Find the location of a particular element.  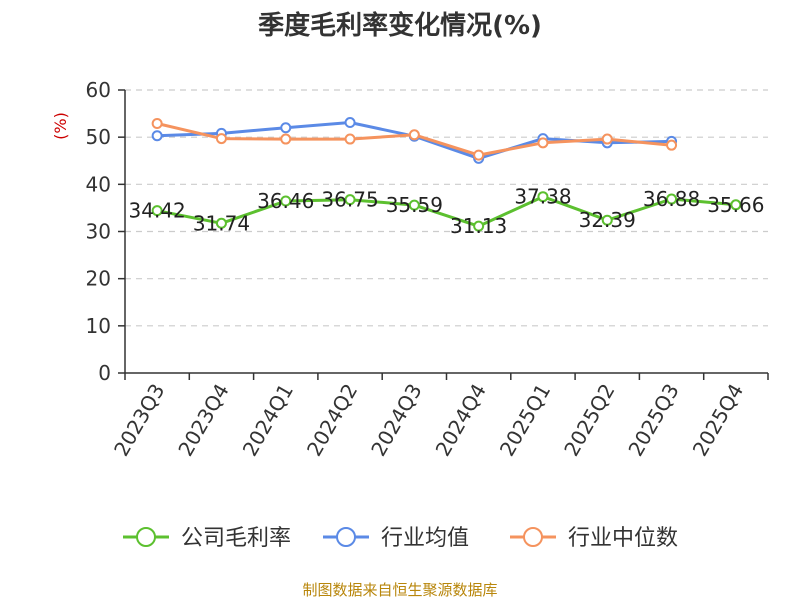

data-label: 31.74 is located at coordinates (221, 223).